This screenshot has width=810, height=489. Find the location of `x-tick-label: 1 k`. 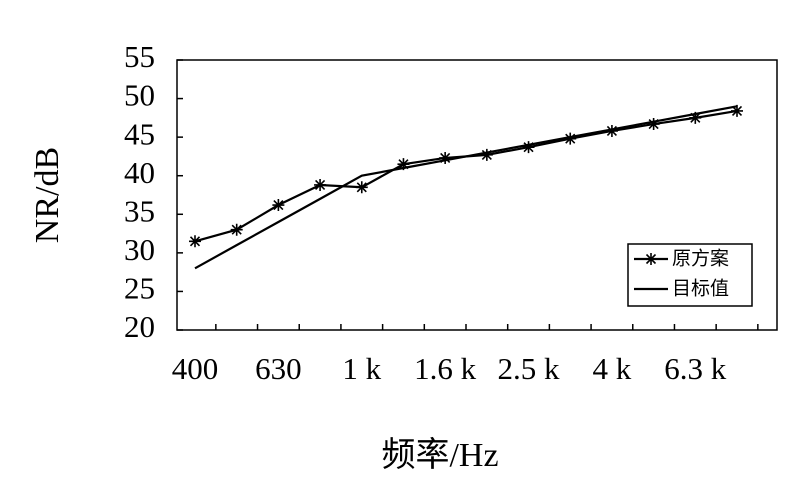

x-tick-label: 1 k is located at coordinates (361, 368).